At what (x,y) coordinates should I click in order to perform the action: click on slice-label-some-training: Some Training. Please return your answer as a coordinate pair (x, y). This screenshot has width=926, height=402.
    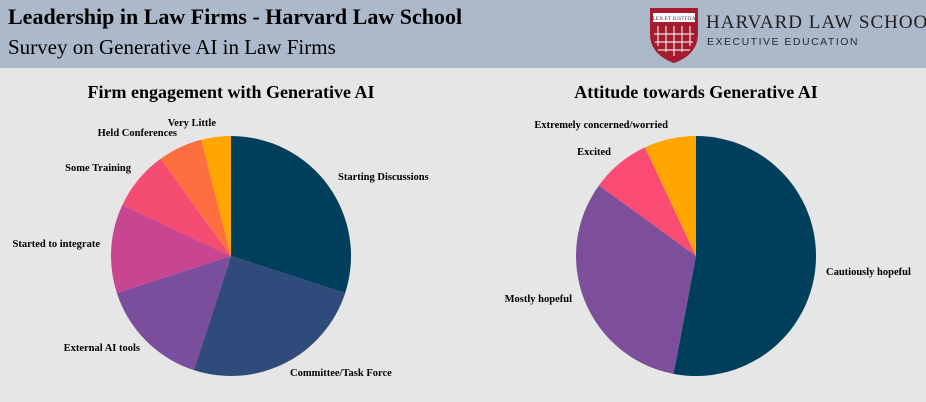
    Looking at the image, I should click on (98, 168).